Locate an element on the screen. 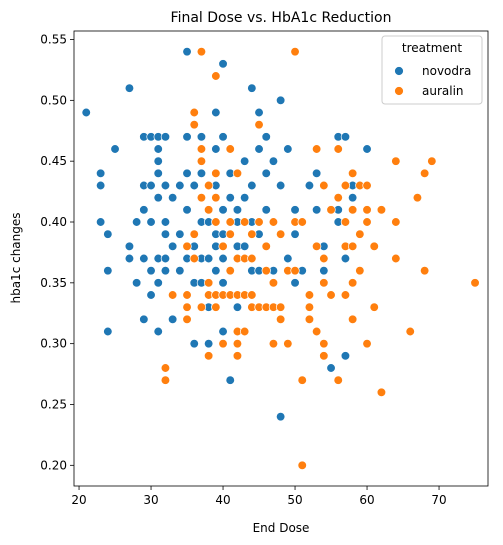 The height and width of the screenshot is (545, 503). legend-label-novodra: novodra is located at coordinates (446, 71).